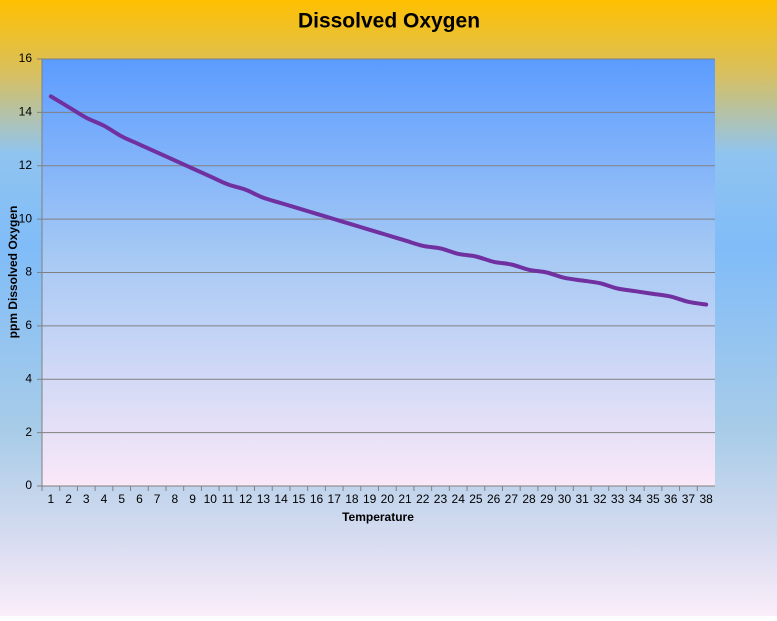  What do you see at coordinates (28, 325) in the screenshot?
I see `y-tick-label: 6` at bounding box center [28, 325].